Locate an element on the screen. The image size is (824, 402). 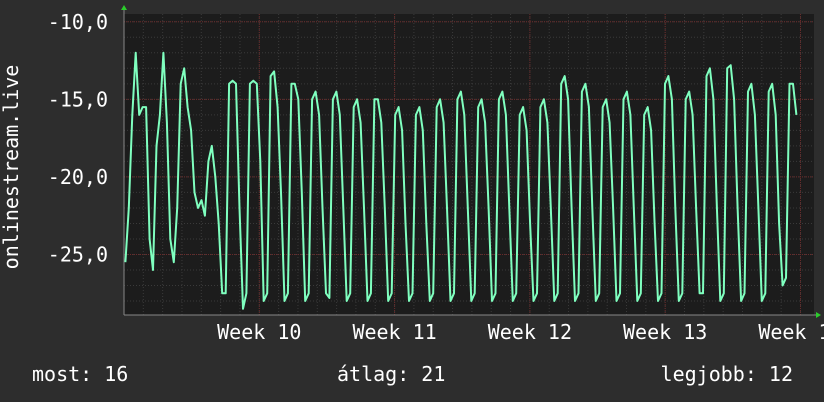
best-value: legjobb: 12 is located at coordinates (726, 374).